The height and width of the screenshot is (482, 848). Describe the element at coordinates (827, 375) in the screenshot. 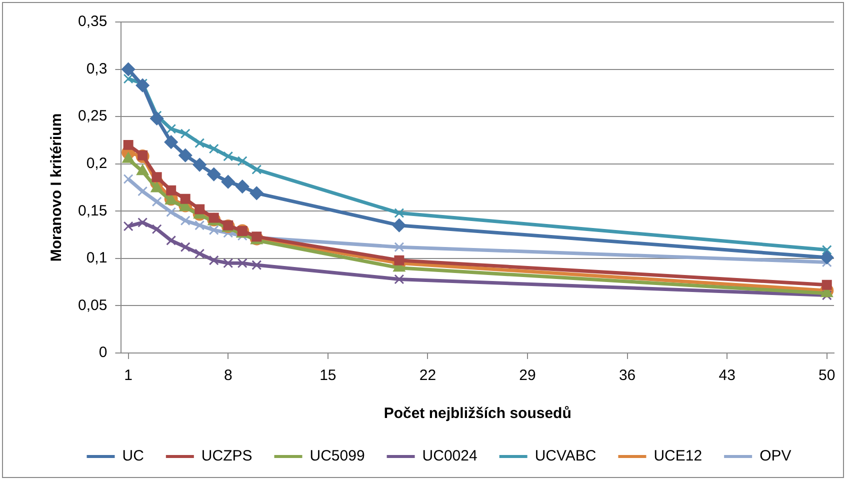

I see `x-tick-label: 50` at that location.